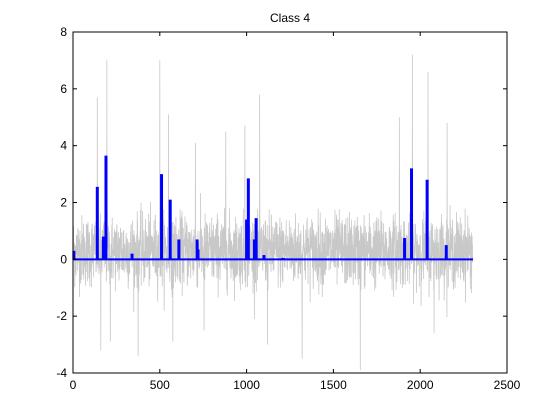 The width and height of the screenshot is (560, 420). I want to click on y-tick-label: 4, so click(63, 146).